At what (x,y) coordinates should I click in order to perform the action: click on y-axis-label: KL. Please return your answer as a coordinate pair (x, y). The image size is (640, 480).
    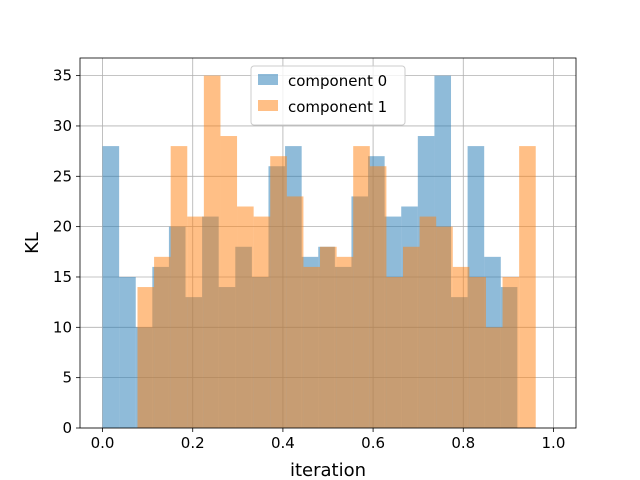
    Looking at the image, I should click on (32, 243).